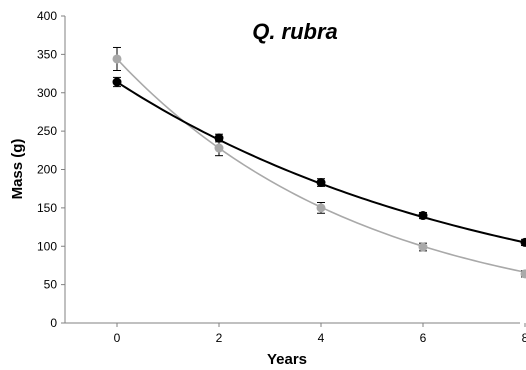  What do you see at coordinates (17, 169) in the screenshot?
I see `y-axis-label: Mass (g)` at bounding box center [17, 169].